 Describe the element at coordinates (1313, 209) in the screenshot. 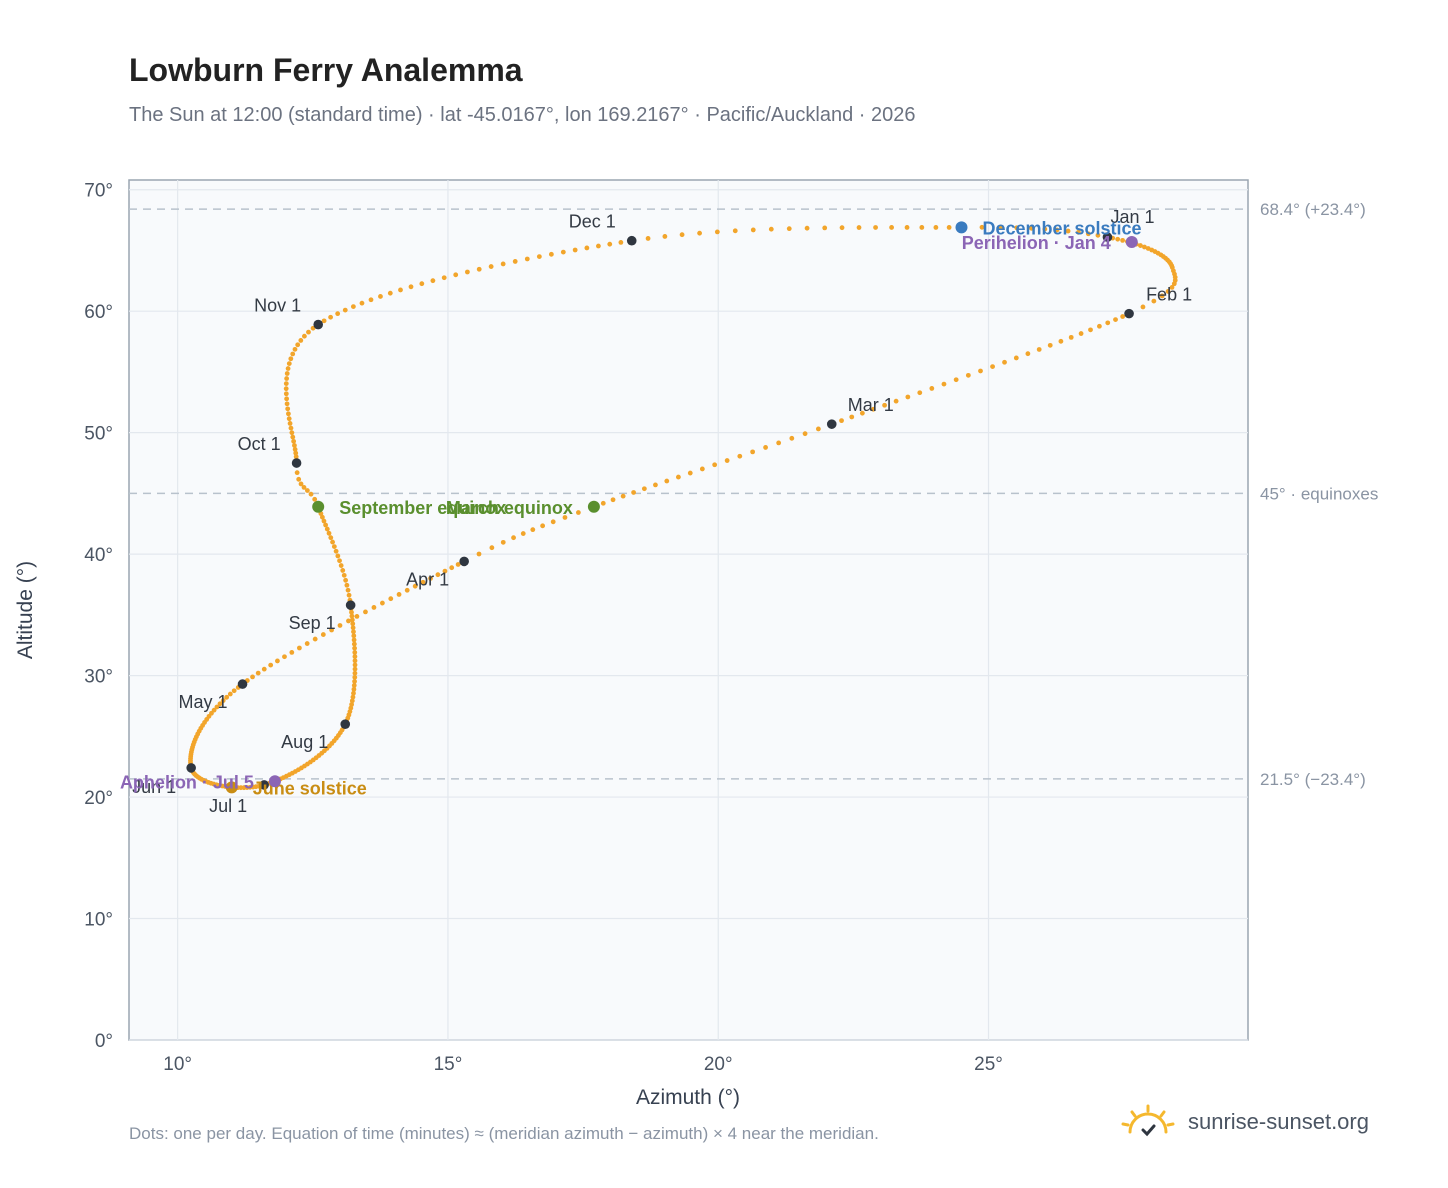

I see `reference-line-label: 68.4° (+23.4°)` at that location.